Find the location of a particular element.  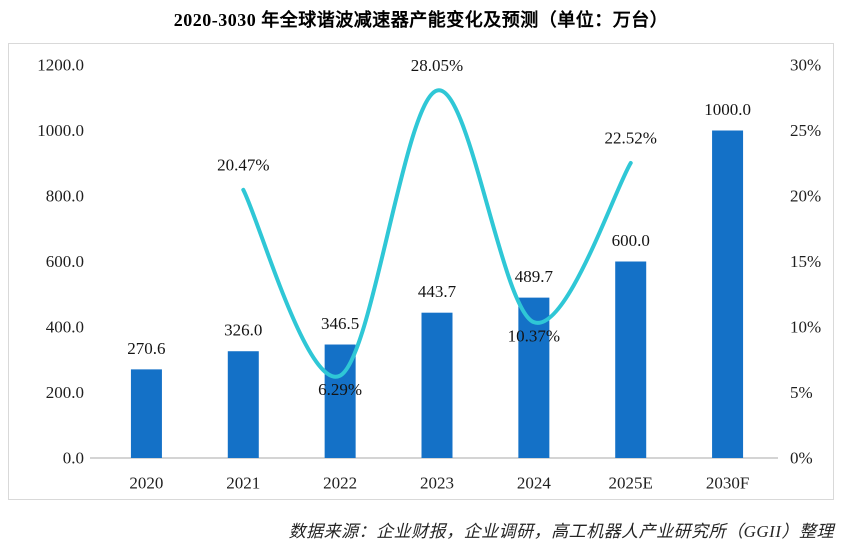

left-axis-tick: 1000.0 is located at coordinates (60, 130).